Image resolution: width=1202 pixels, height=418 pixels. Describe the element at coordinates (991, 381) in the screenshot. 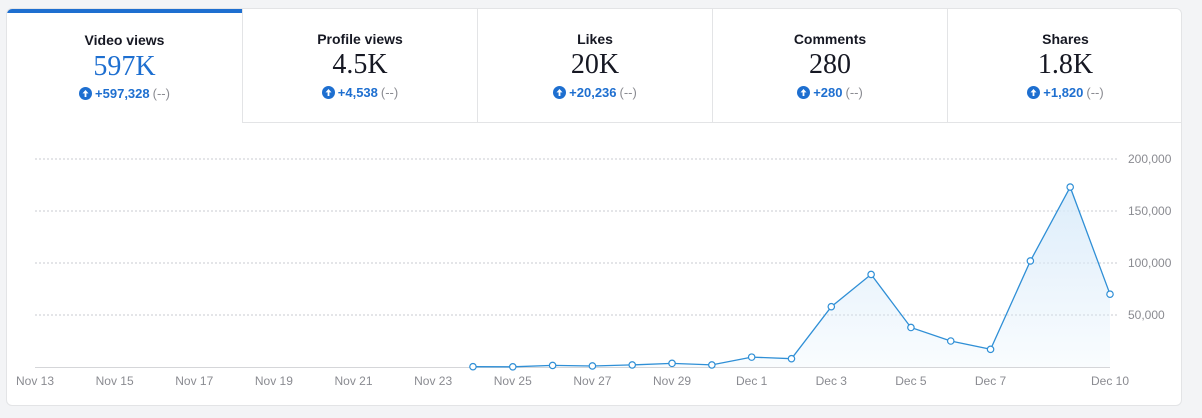

I see `x-tick-label: Dec 7` at that location.